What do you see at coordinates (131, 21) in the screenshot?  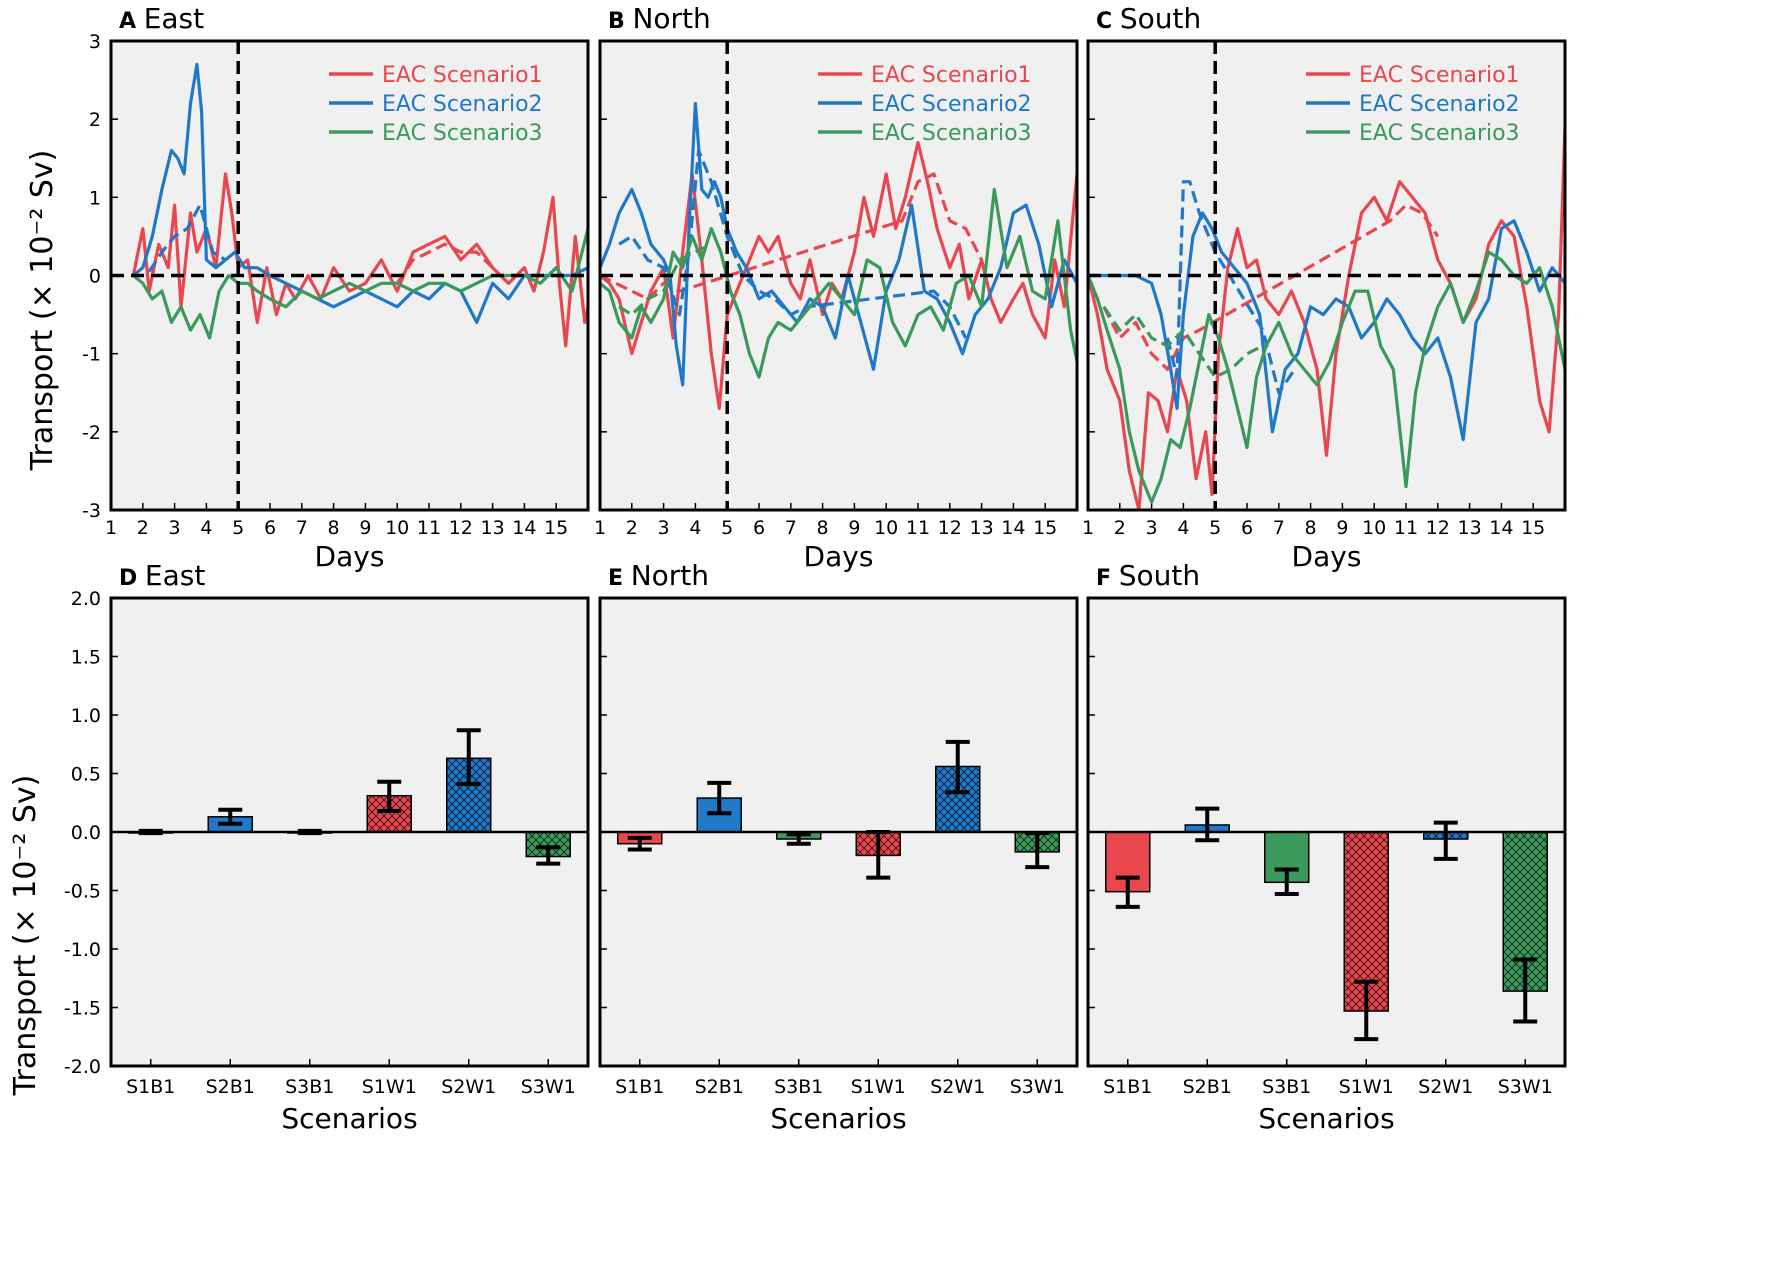 I see `panel-letter: A` at bounding box center [131, 21].